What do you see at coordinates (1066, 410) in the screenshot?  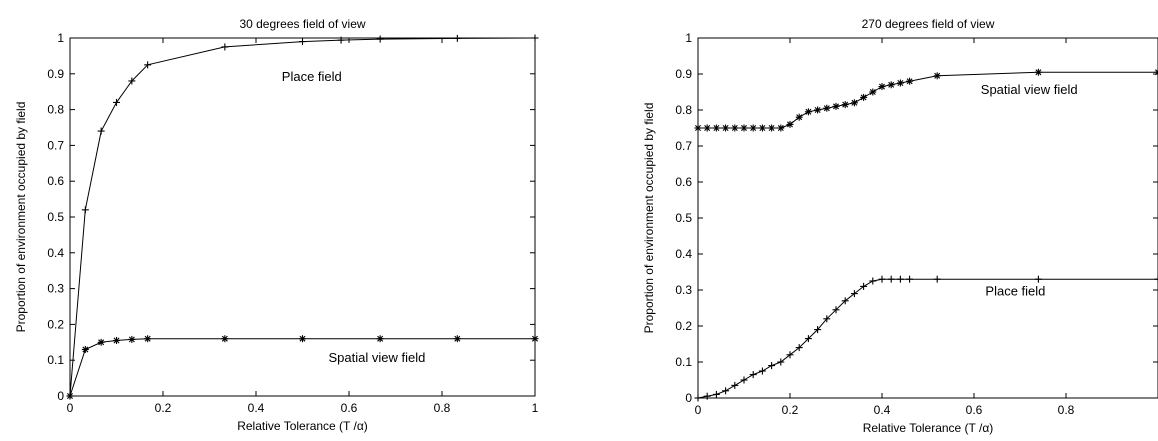 I see `x-tick-label: 0.8` at bounding box center [1066, 410].